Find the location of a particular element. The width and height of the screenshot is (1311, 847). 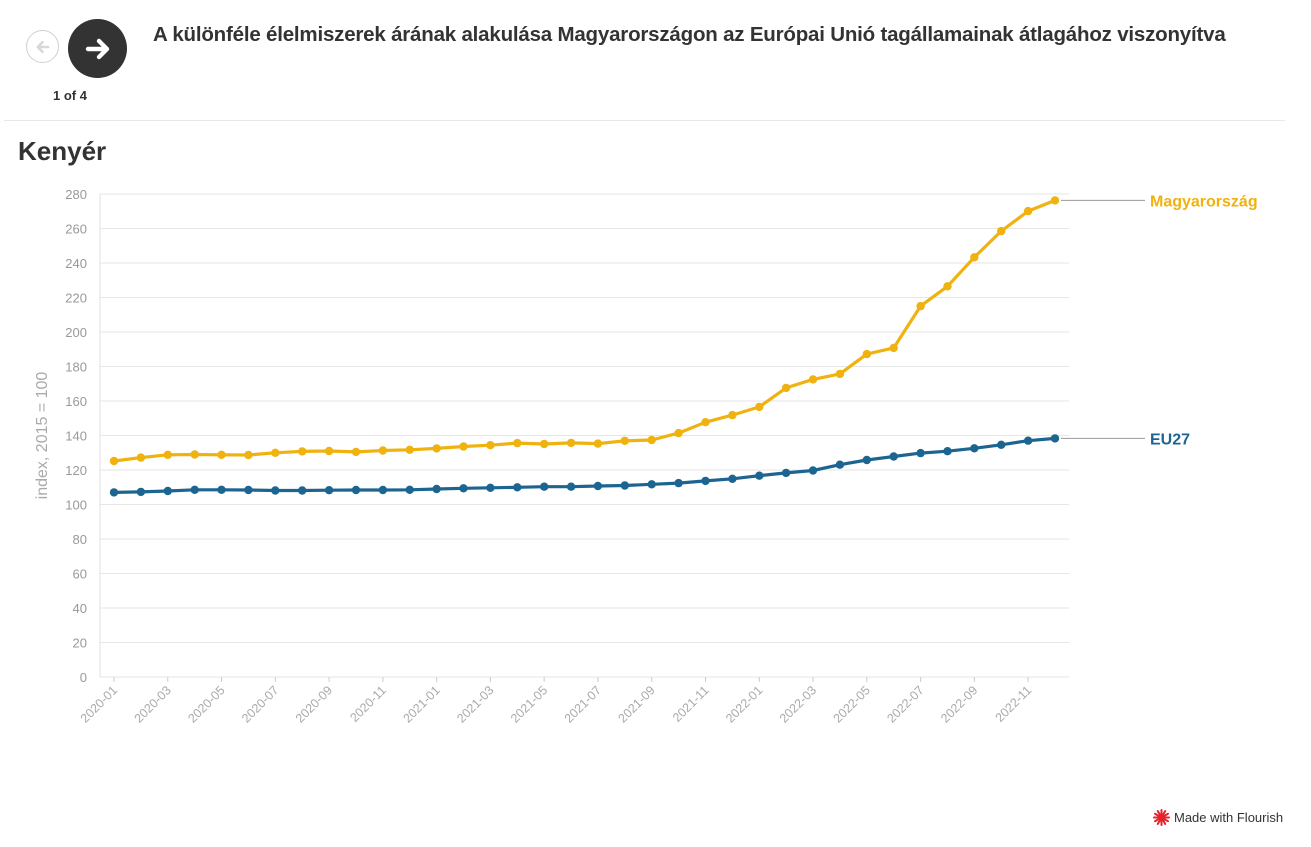

credit-label: Made with Flourish is located at coordinates (1229, 817).